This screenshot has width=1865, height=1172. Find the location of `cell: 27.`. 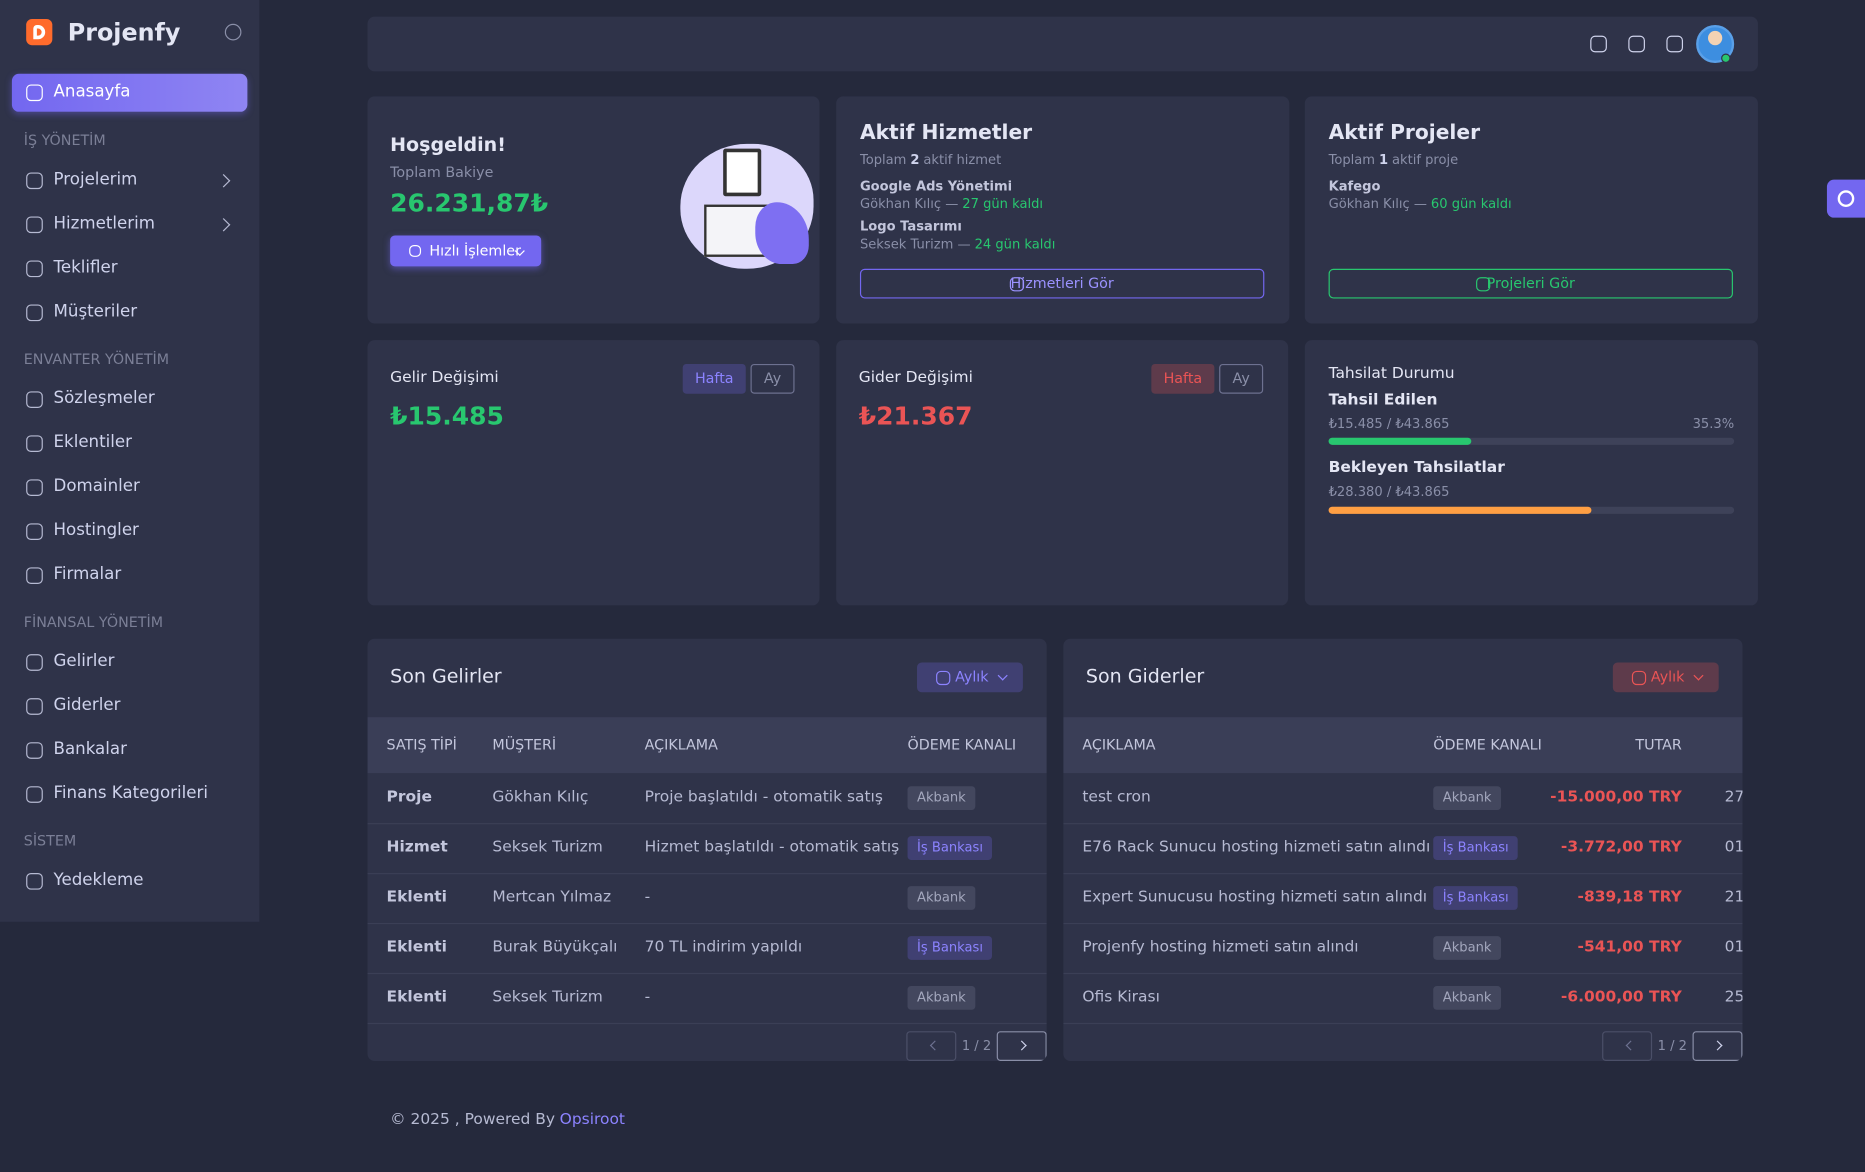

cell: 27. is located at coordinates (1733, 797).